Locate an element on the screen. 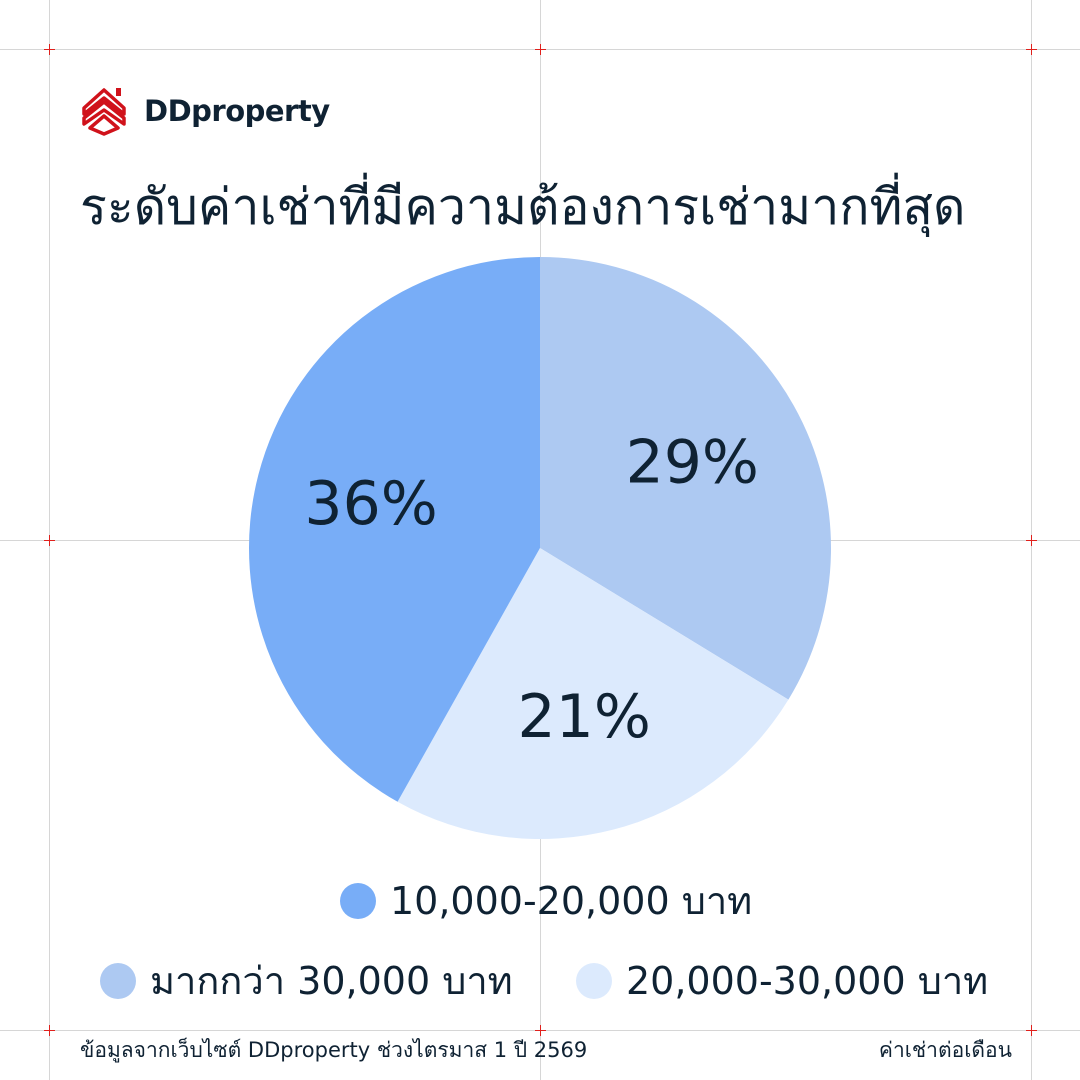 The image size is (1080, 1080). legend-label: มากกว่า 30,000 บาท is located at coordinates (331, 981).